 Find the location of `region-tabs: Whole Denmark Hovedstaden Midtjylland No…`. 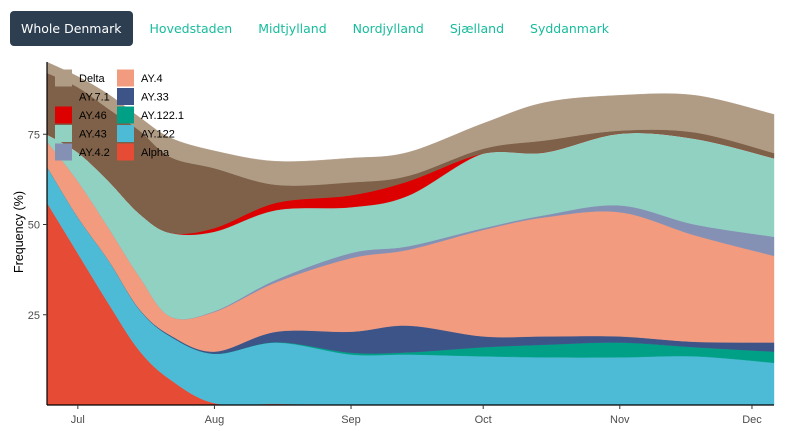

region-tabs: Whole Denmark Hovedstaden Midtjylland No… is located at coordinates (316, 28).